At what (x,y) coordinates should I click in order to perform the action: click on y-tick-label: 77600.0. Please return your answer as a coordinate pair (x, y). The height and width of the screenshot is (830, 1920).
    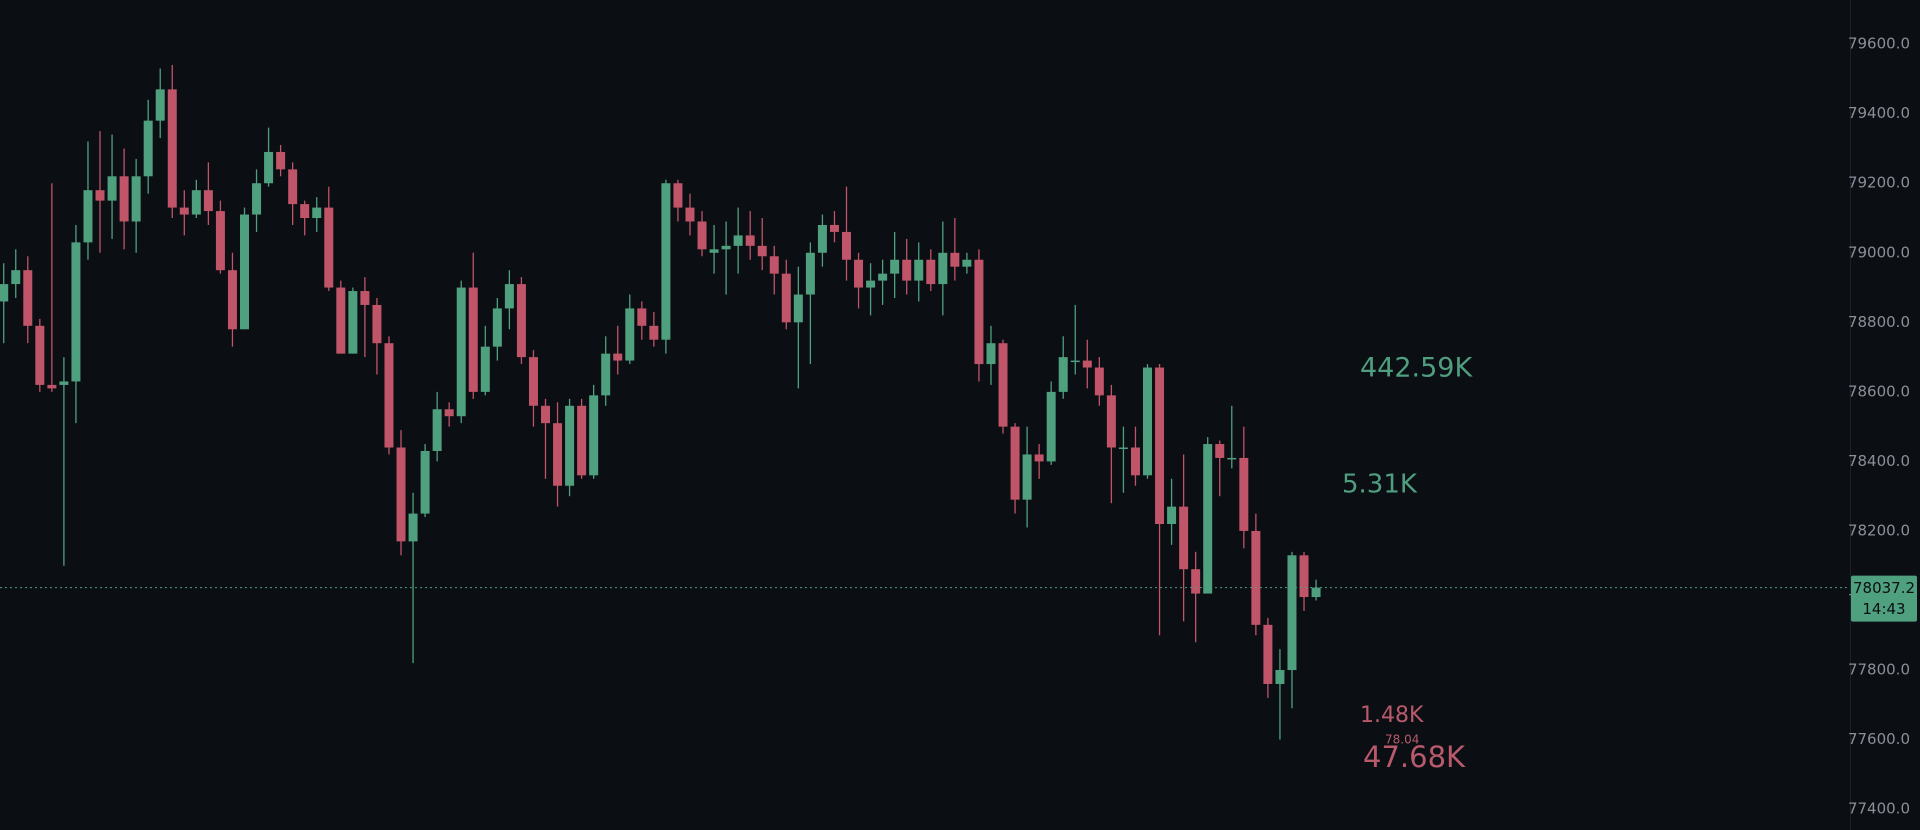
    Looking at the image, I should click on (1879, 739).